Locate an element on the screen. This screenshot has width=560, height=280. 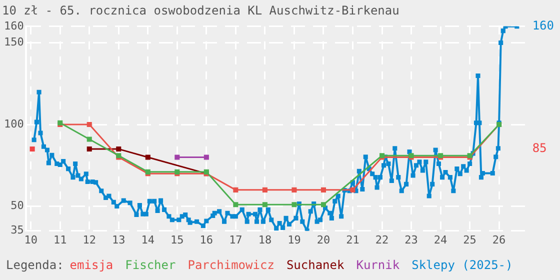
x-tick-label: 10 is located at coordinates (31, 239).